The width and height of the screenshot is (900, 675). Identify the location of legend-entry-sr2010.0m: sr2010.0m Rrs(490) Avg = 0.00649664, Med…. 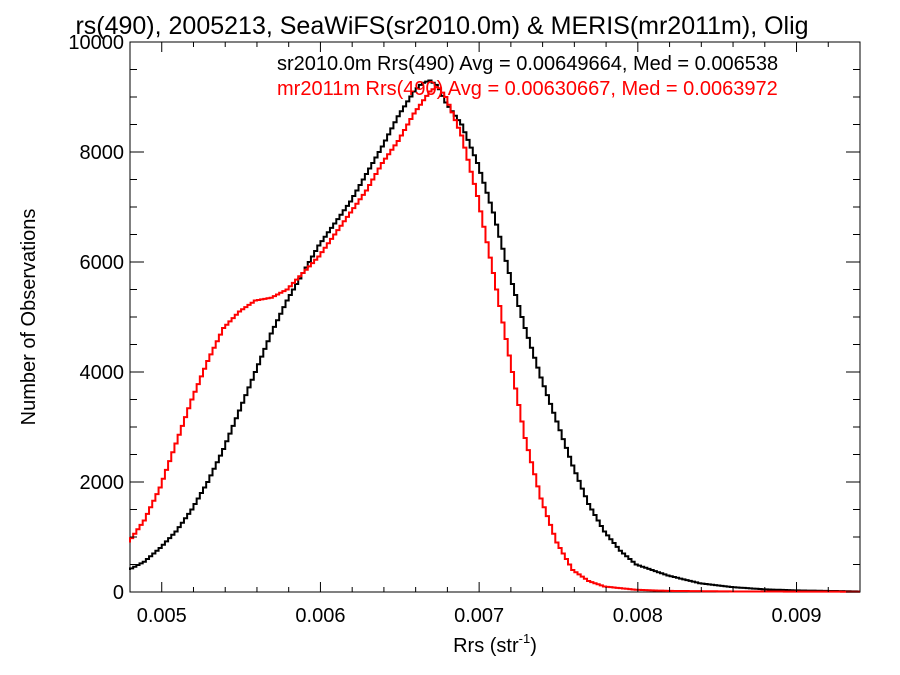
(527, 64).